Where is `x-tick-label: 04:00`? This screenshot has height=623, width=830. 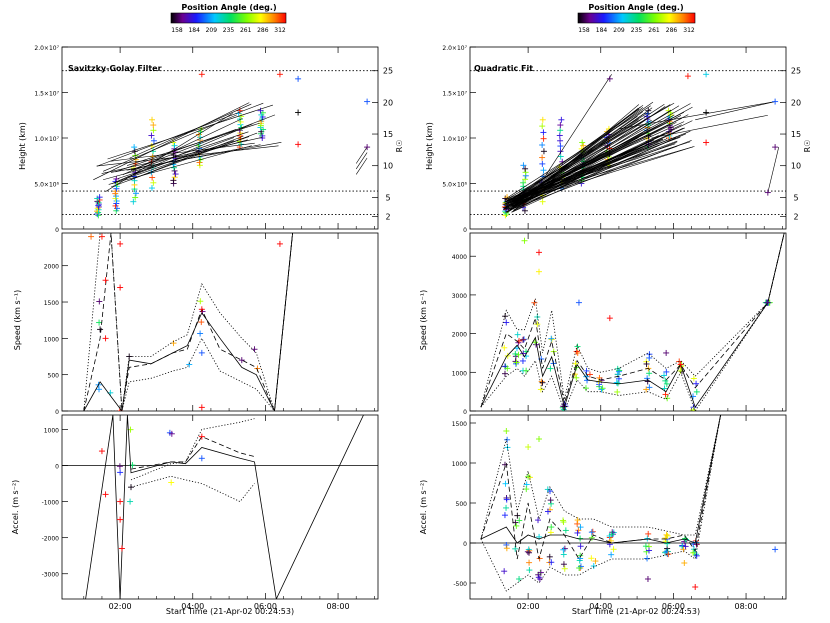
x-tick-label: 04:00 is located at coordinates (600, 606).